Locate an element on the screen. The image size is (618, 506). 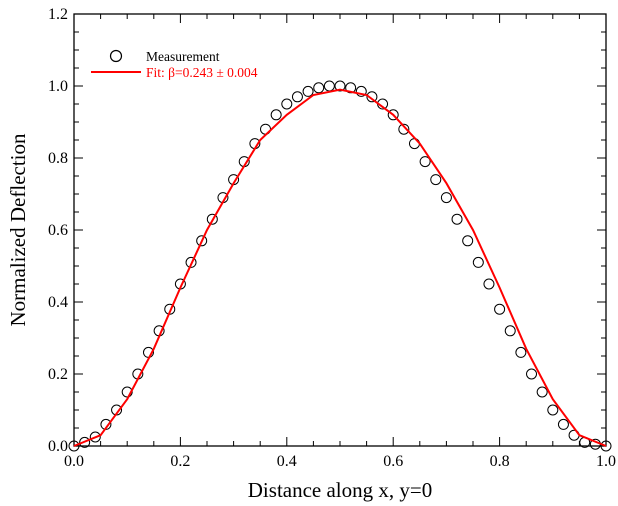
y-tick-label: 0.6 is located at coordinates (58, 230).